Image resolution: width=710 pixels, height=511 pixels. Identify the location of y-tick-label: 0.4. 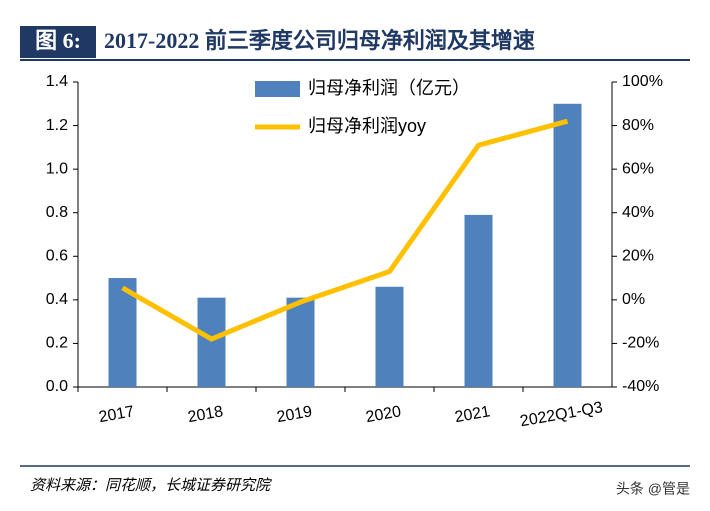
(57, 299).